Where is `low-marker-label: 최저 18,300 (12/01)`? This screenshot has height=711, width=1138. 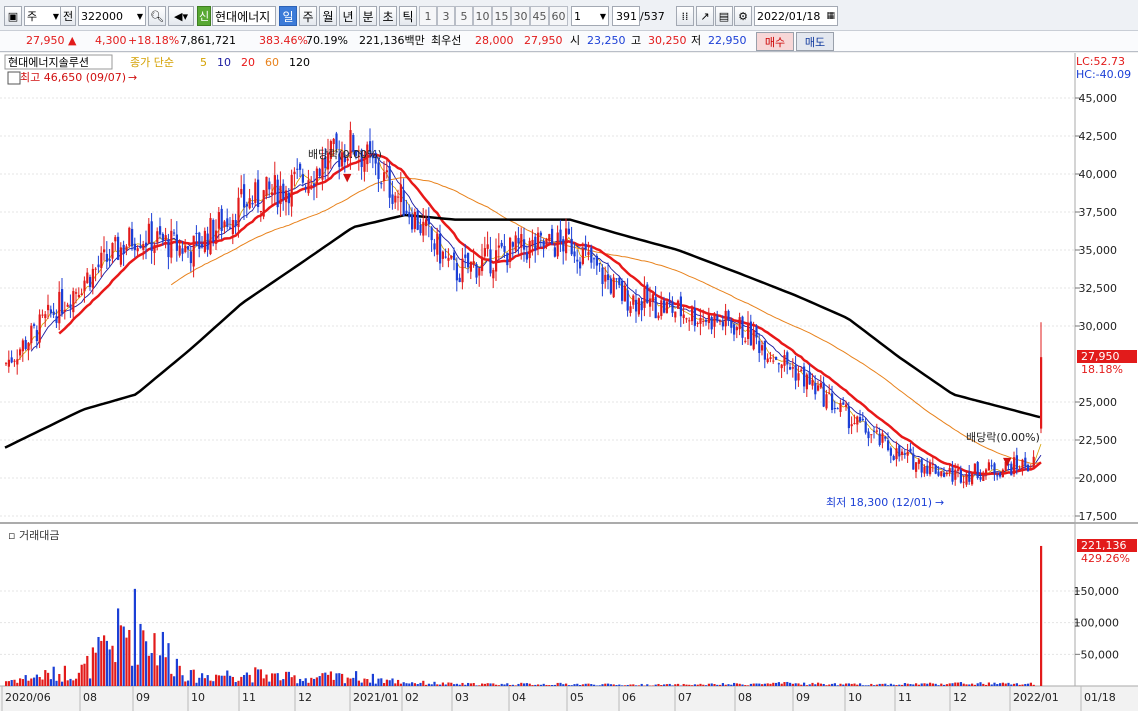
low-marker-label: 최저 18,300 (12/01) is located at coordinates (879, 502).